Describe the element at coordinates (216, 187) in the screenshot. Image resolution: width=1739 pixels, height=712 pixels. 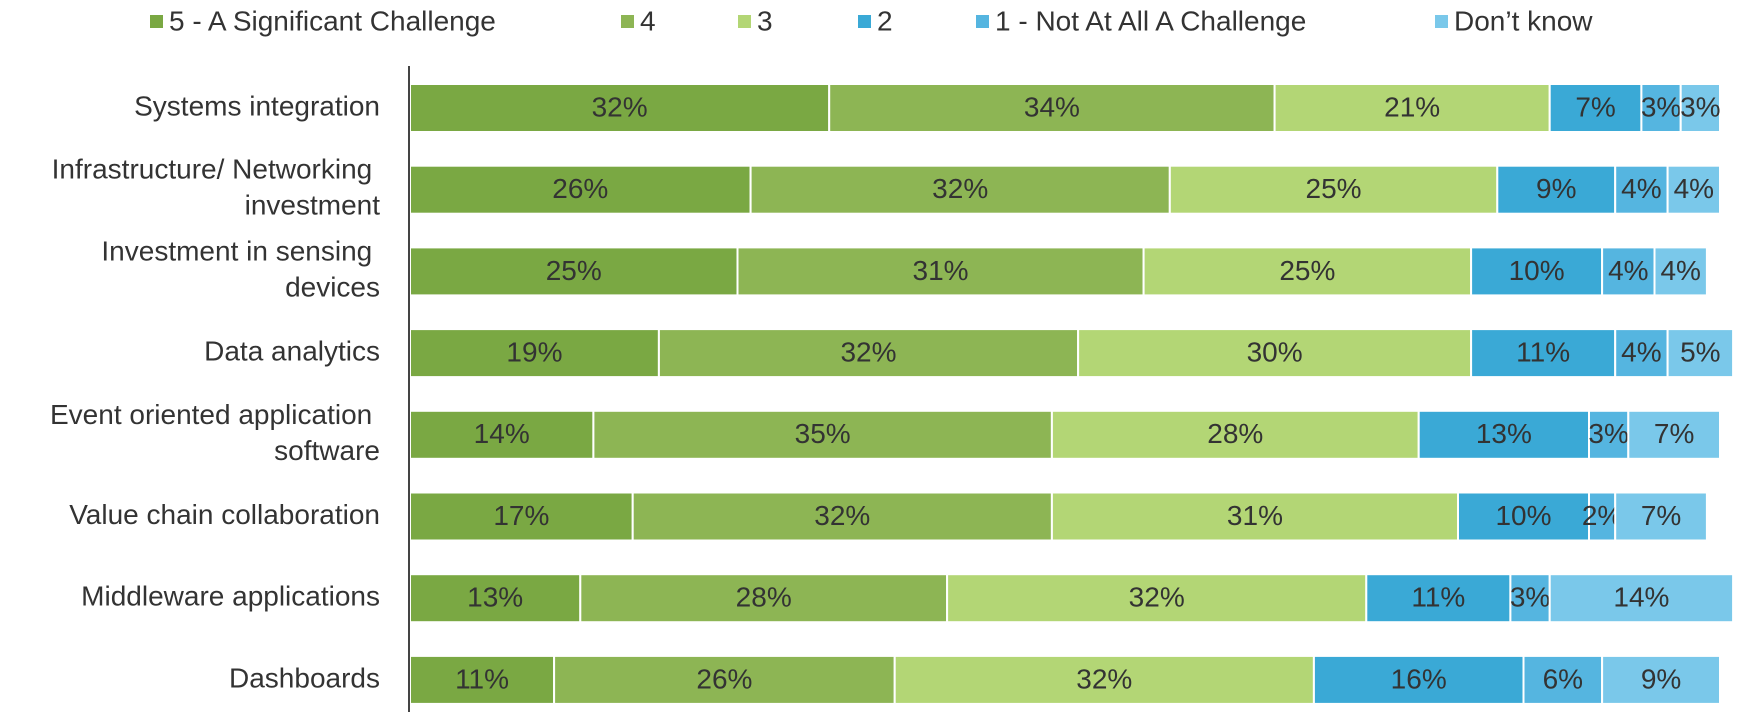
I see `category-label: Infrastructure/ Networking investment` at that location.